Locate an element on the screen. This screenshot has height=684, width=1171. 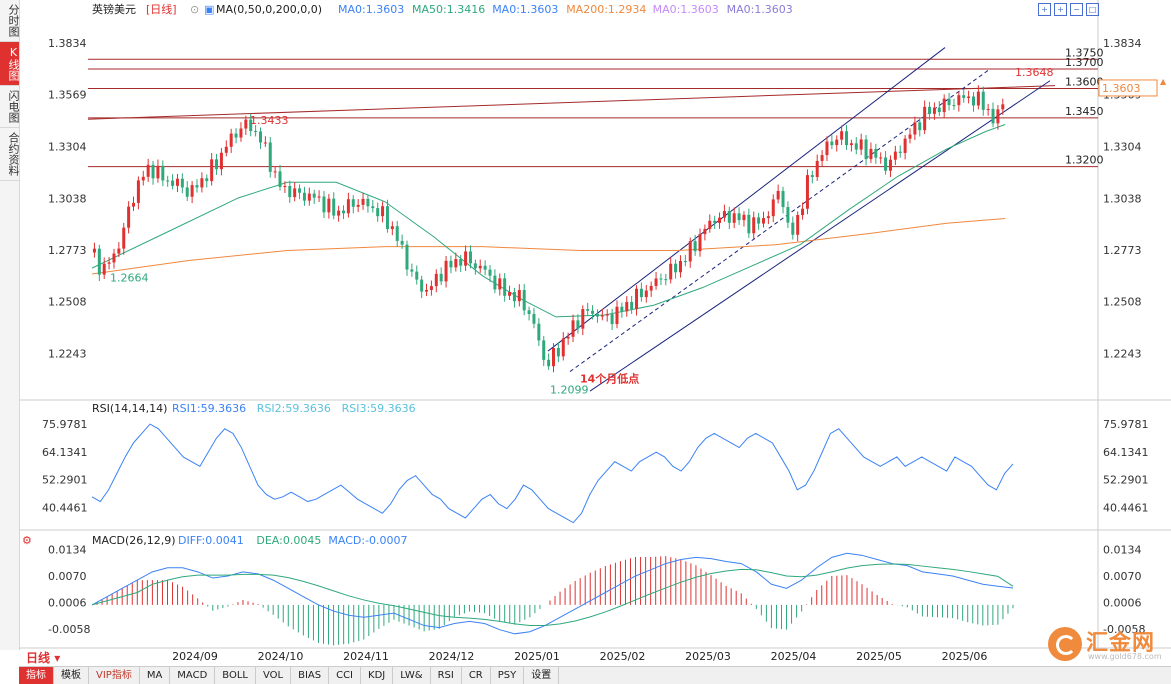
macd-dea-line is located at coordinates (552, 595).